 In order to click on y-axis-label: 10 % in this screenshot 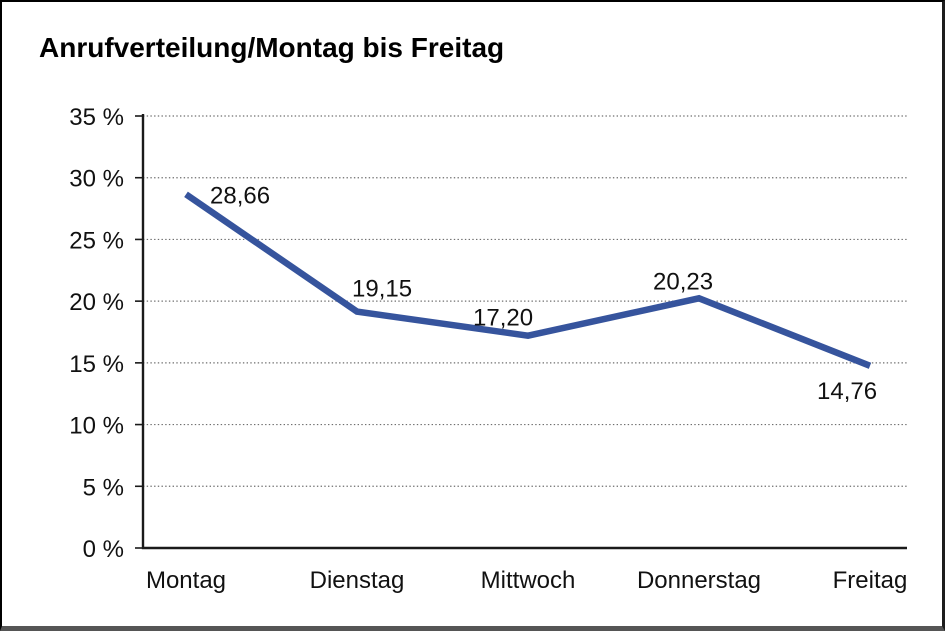, I will do `click(96, 426)`.